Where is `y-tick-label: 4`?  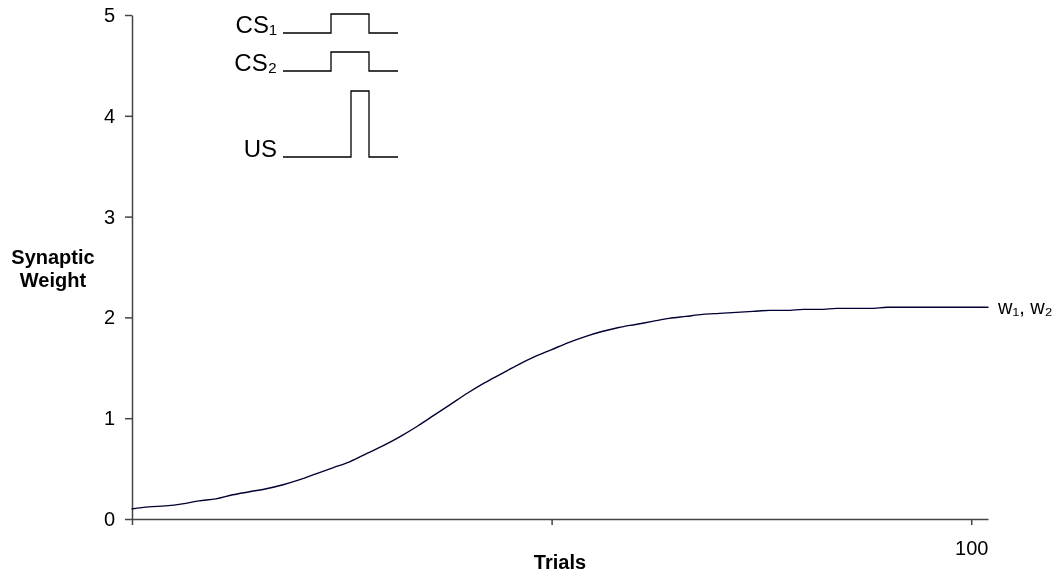 y-tick-label: 4 is located at coordinates (109, 115).